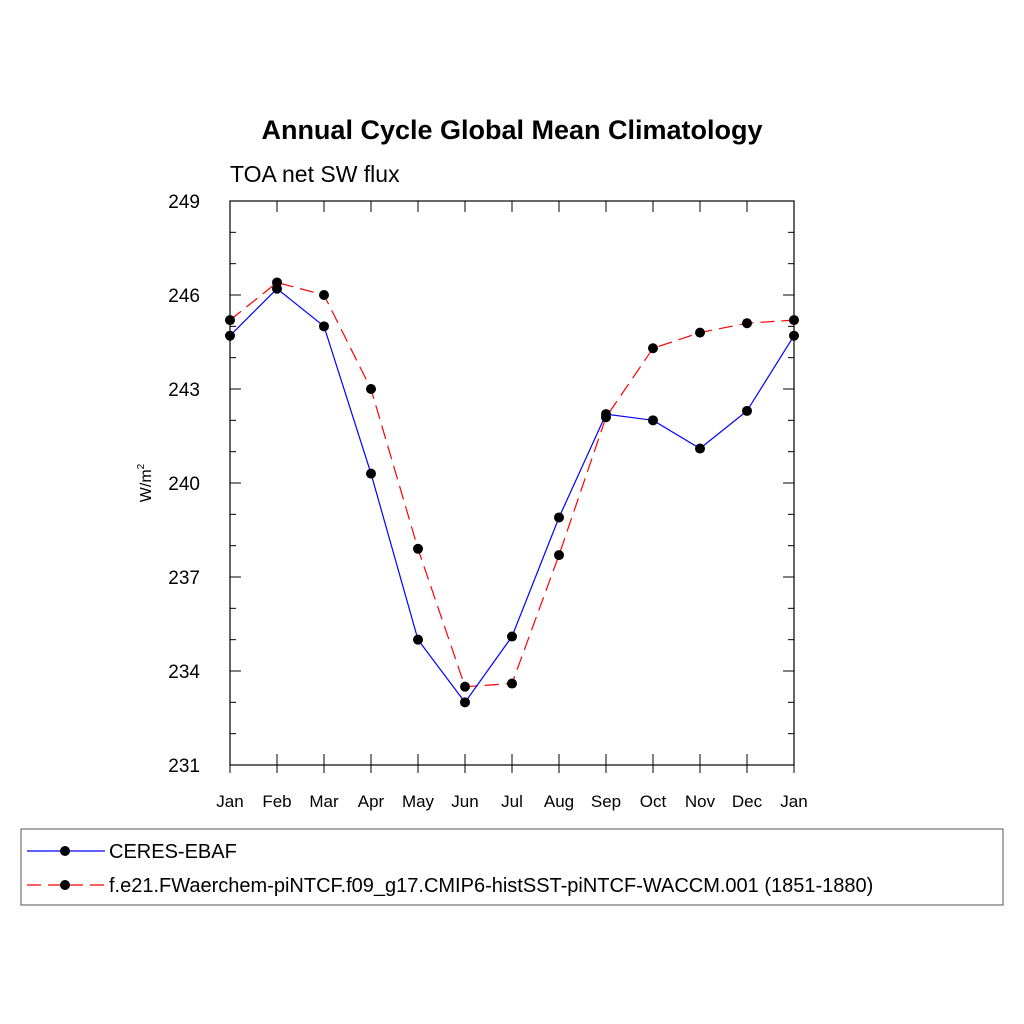  I want to click on x-tick-label: Oct, so click(653, 801).